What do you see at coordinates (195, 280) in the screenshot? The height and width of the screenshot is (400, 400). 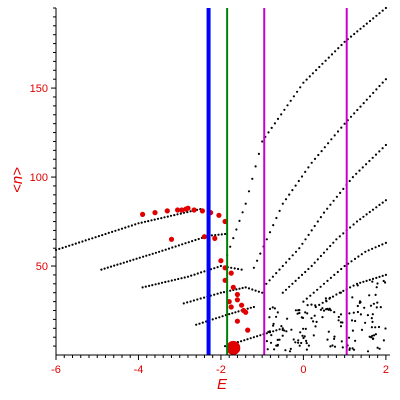 I see `highlight-points-layer` at bounding box center [195, 280].